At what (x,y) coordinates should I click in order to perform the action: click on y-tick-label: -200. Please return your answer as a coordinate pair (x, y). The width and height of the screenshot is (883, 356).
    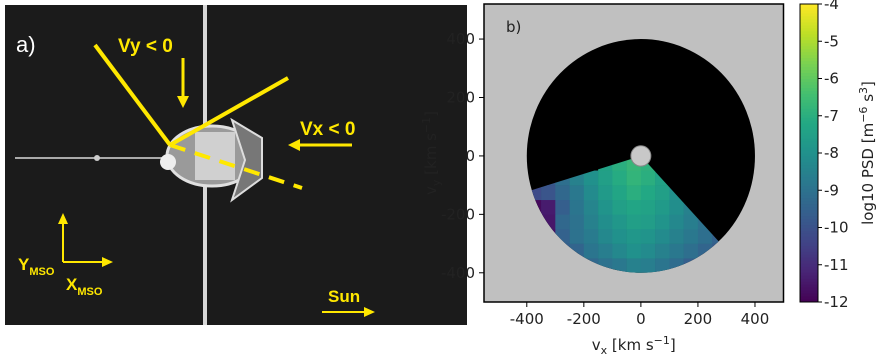
    Looking at the image, I should click on (458, 214).